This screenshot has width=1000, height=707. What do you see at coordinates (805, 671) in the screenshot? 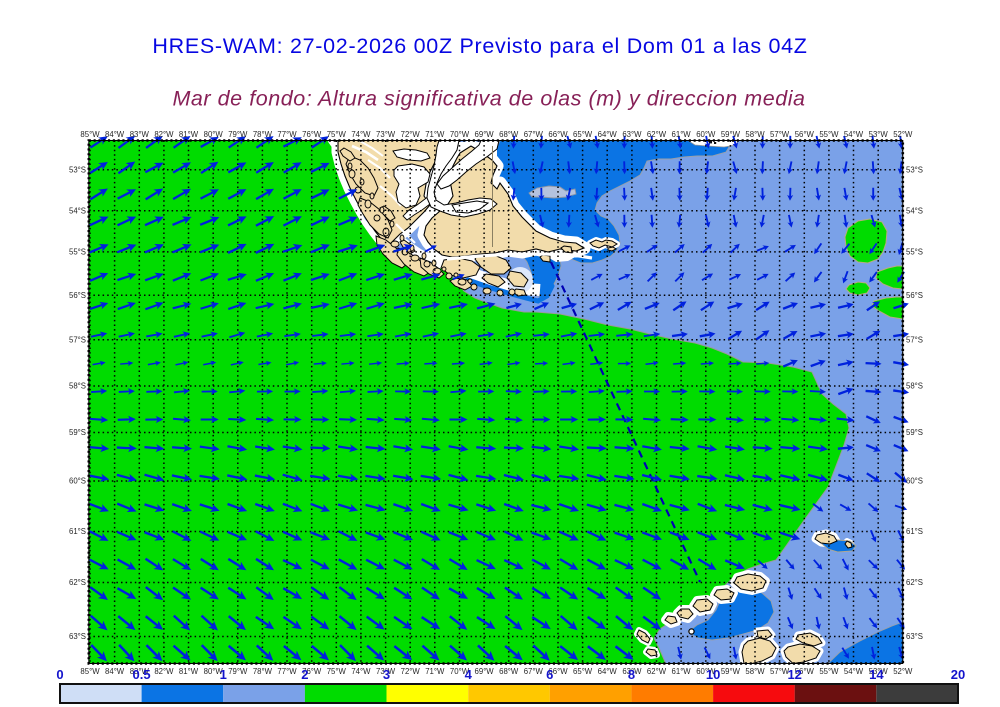
I see `svg-text: 56°W` at bounding box center [805, 671].